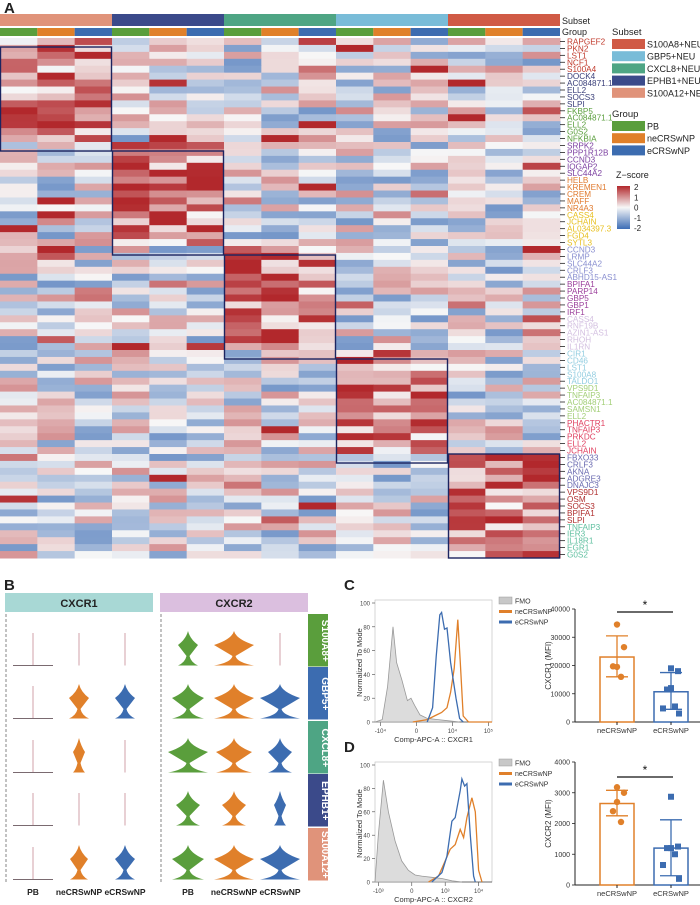 This screenshot has height=905, width=700. What do you see at coordinates (561, 666) in the screenshot?
I see `y-tick-label: 20000` at bounding box center [561, 666].